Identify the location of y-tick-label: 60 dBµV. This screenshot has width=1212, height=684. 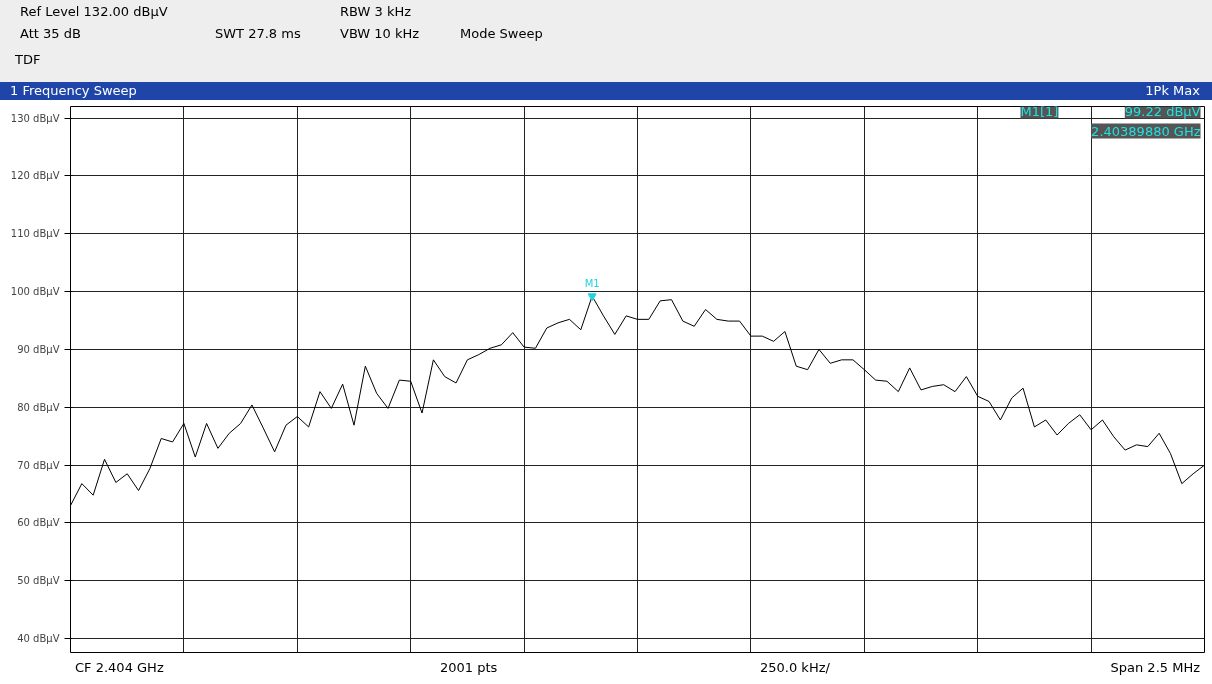
(38, 523).